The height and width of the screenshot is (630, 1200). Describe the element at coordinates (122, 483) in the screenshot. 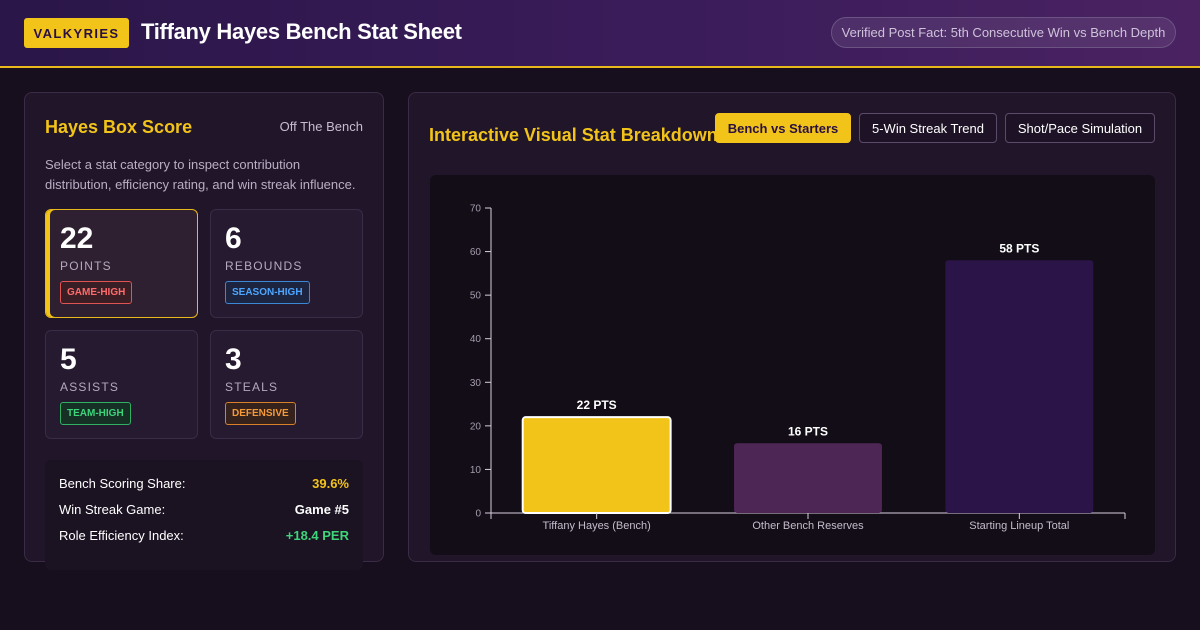

I see `summary-label: Bench Scoring Share:` at that location.